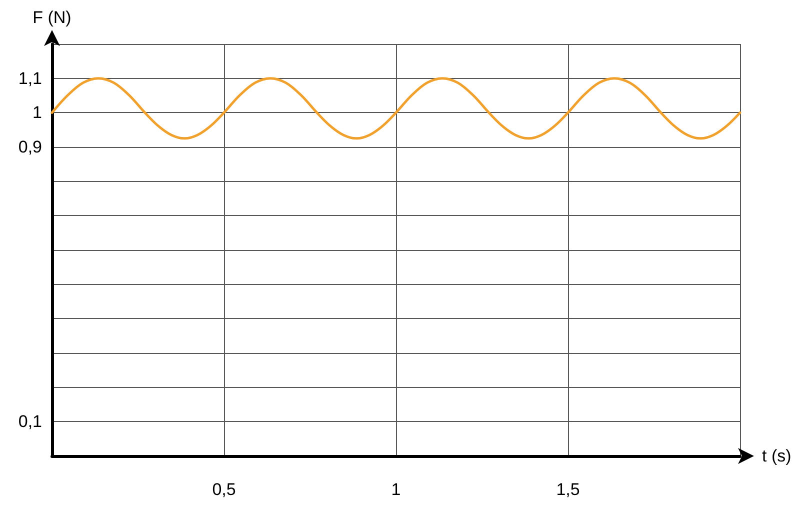 This screenshot has width=800, height=506. What do you see at coordinates (30, 422) in the screenshot?
I see `y-tick-label: 0,1` at bounding box center [30, 422].